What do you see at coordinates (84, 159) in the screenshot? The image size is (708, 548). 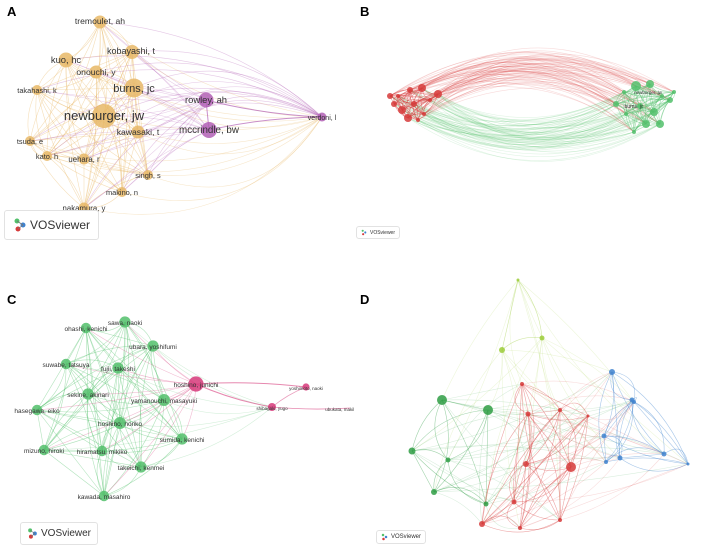 I see `author-label-uehara: uehara, r` at bounding box center [84, 159].